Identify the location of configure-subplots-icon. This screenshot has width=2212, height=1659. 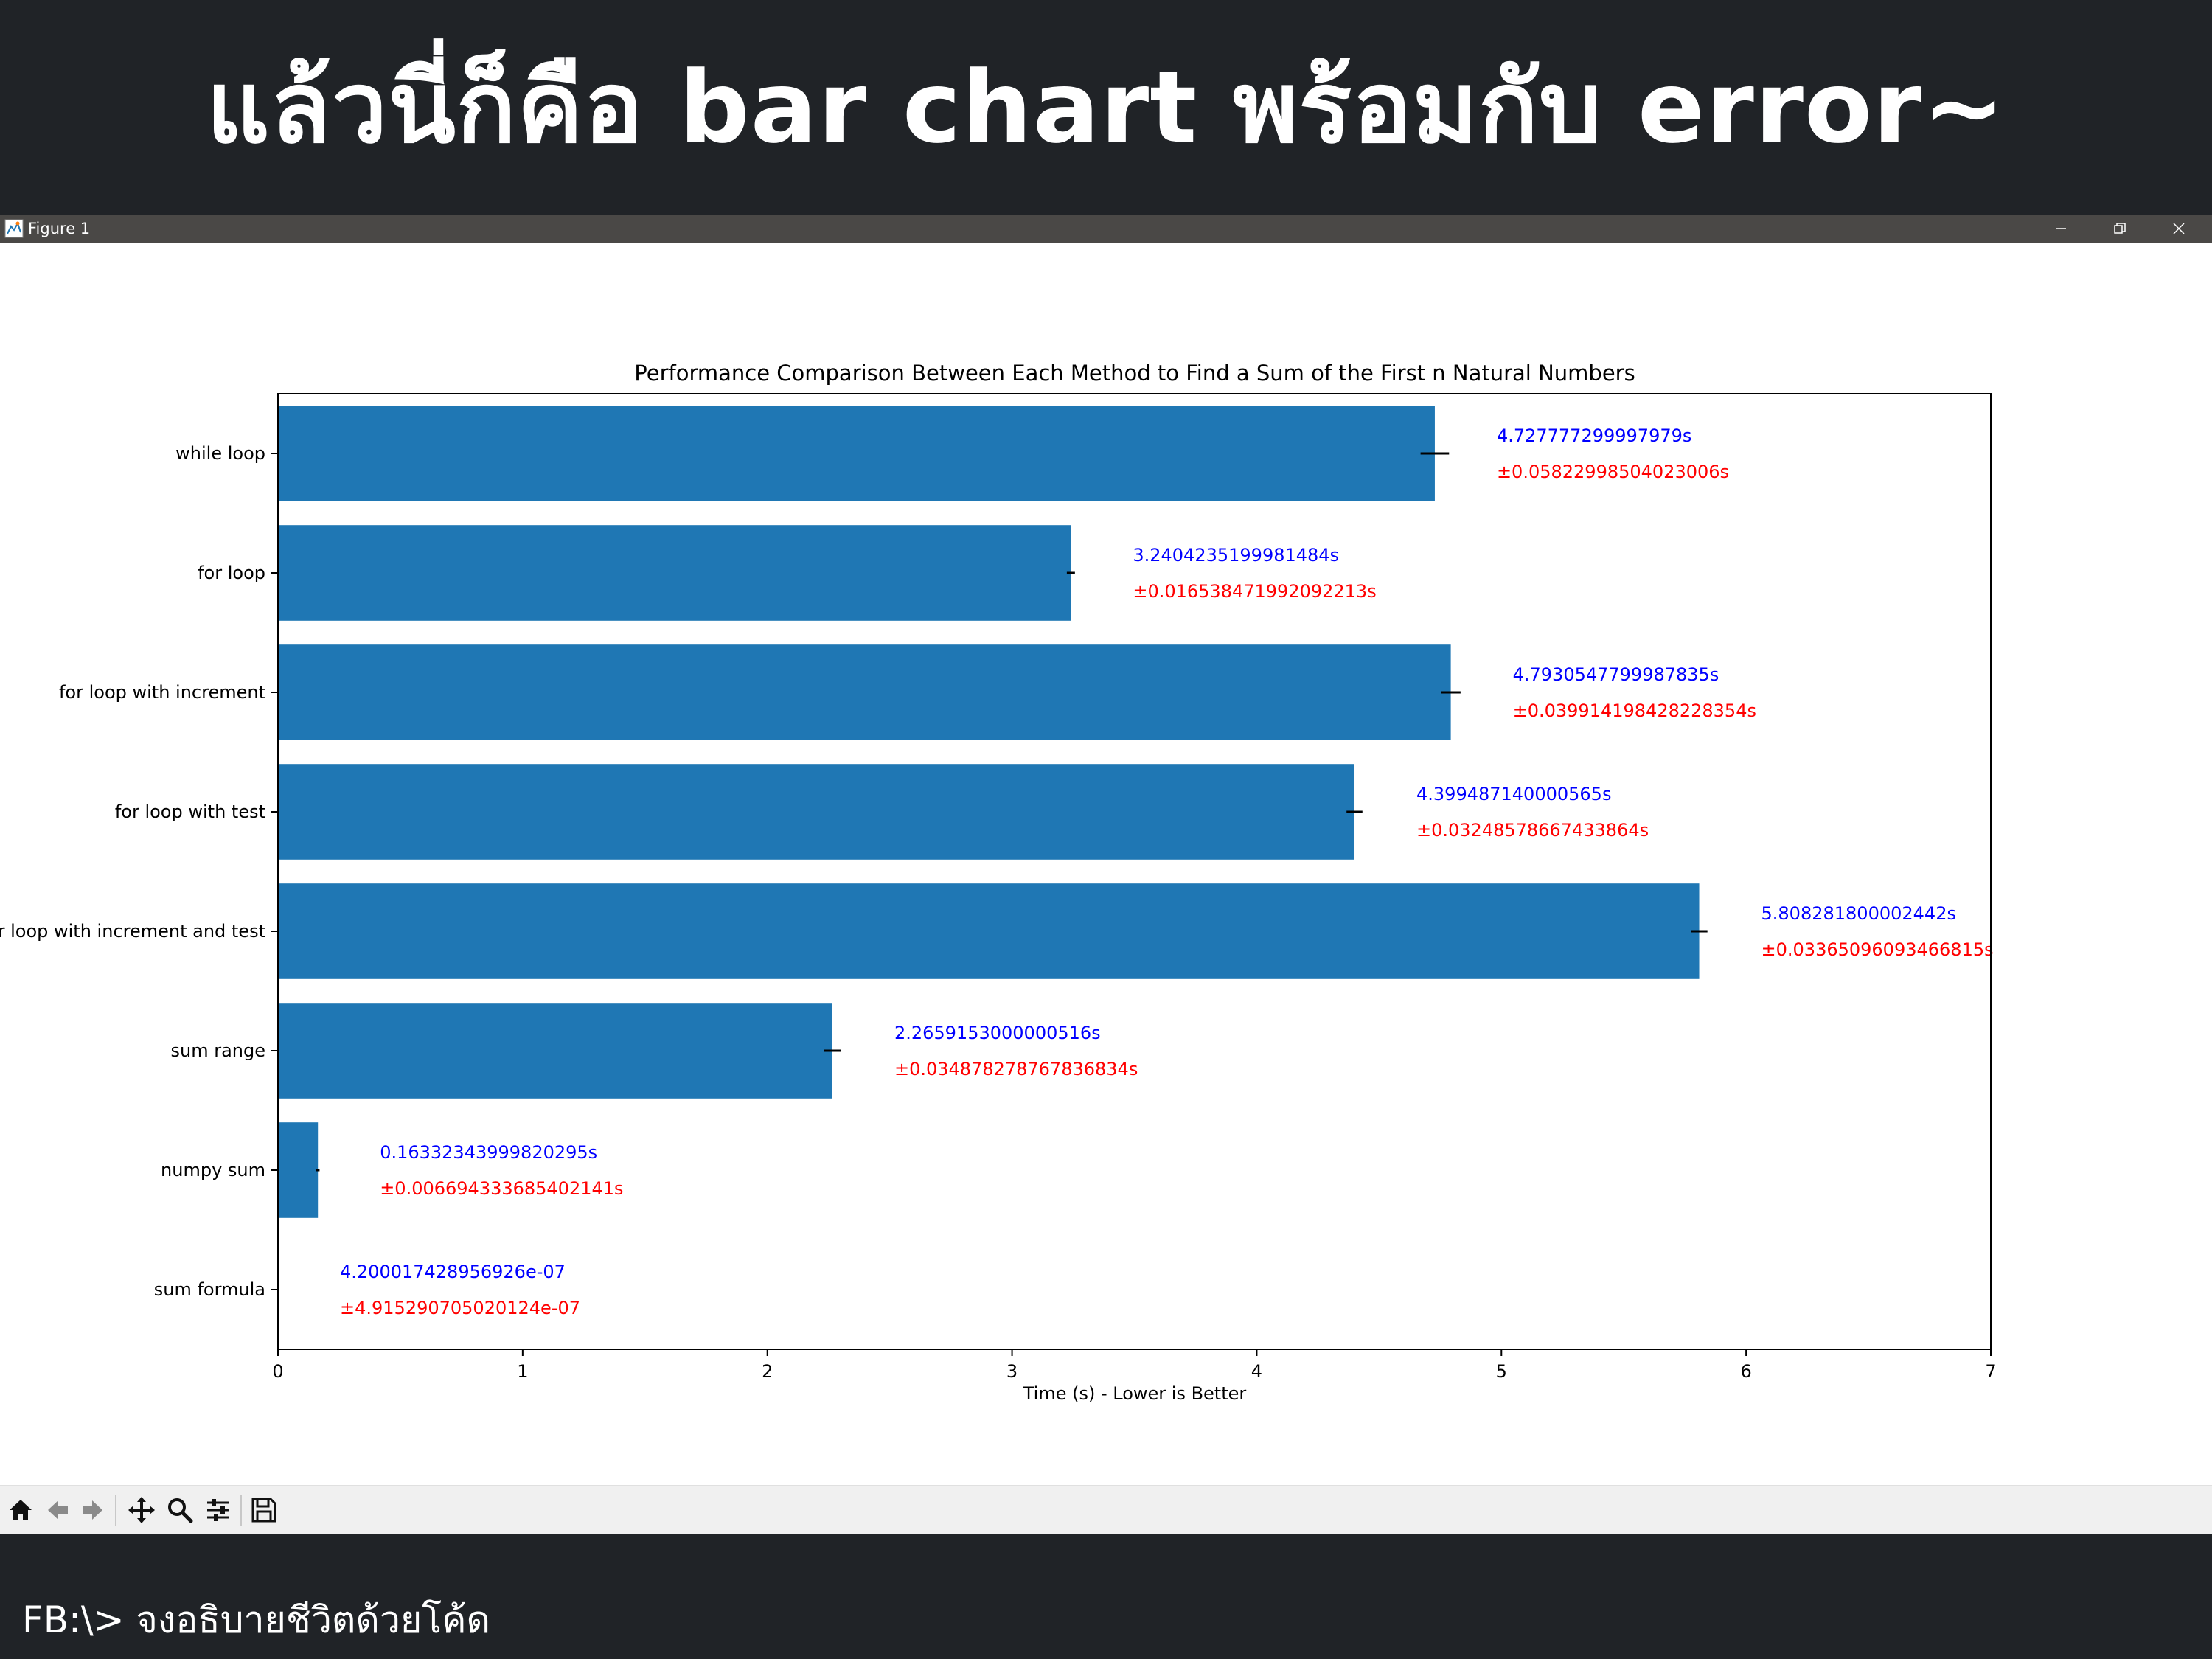
(218, 1510).